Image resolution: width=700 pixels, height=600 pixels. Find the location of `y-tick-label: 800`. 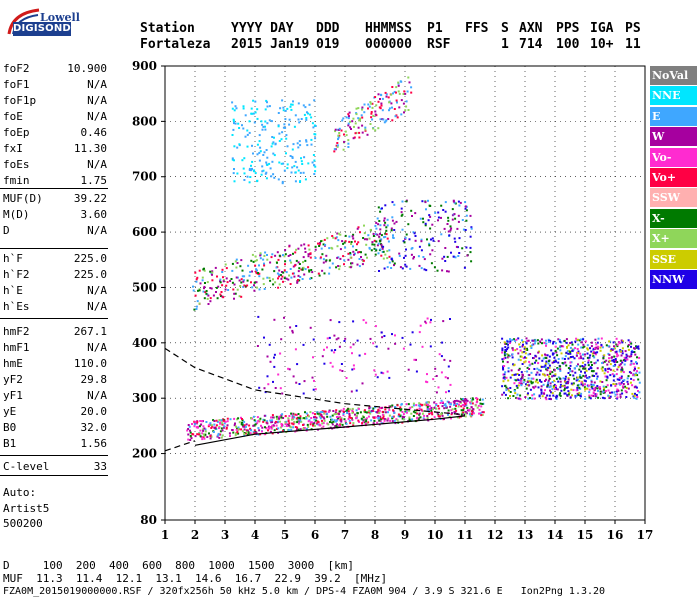

y-tick-label: 800 is located at coordinates (144, 121).